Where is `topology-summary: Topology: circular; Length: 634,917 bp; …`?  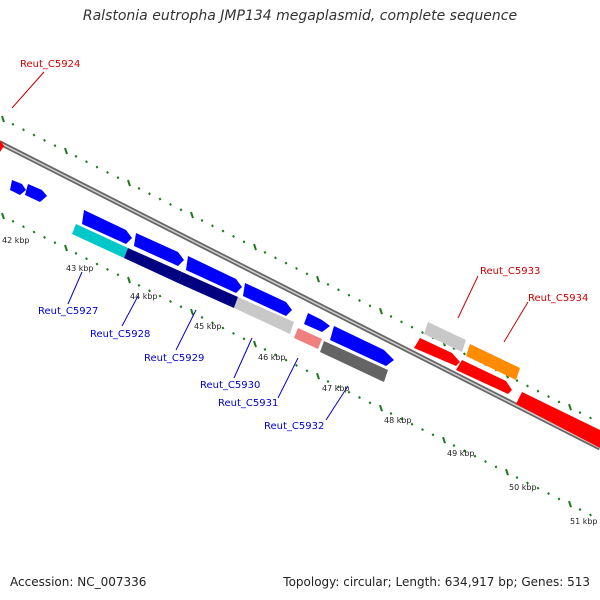 topology-summary: Topology: circular; Length: 634,917 bp; … is located at coordinates (436, 582).